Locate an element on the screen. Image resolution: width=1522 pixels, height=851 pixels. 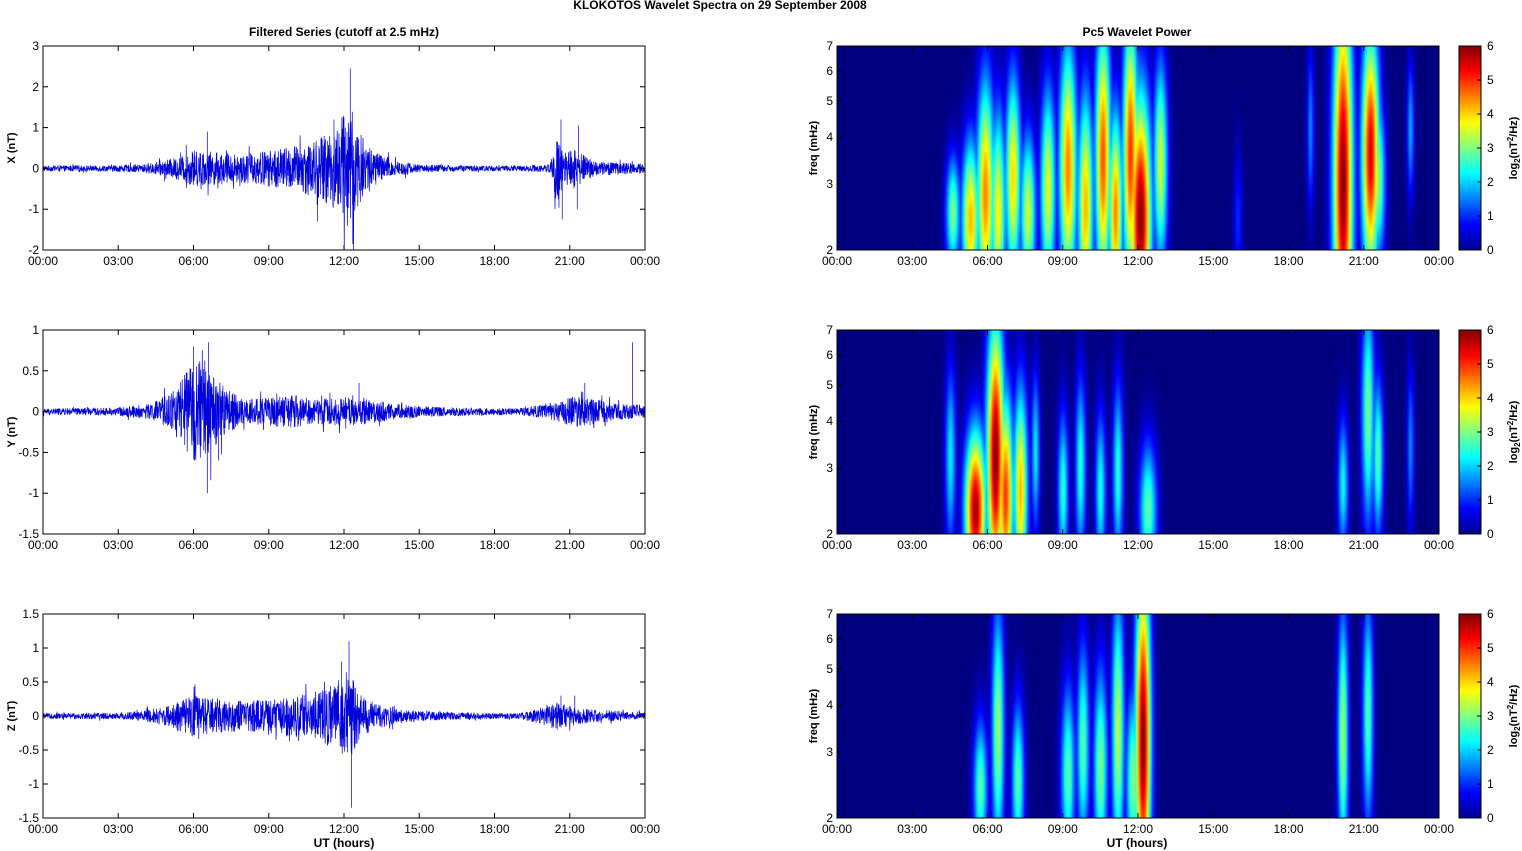
series-y-trace is located at coordinates (344, 418).